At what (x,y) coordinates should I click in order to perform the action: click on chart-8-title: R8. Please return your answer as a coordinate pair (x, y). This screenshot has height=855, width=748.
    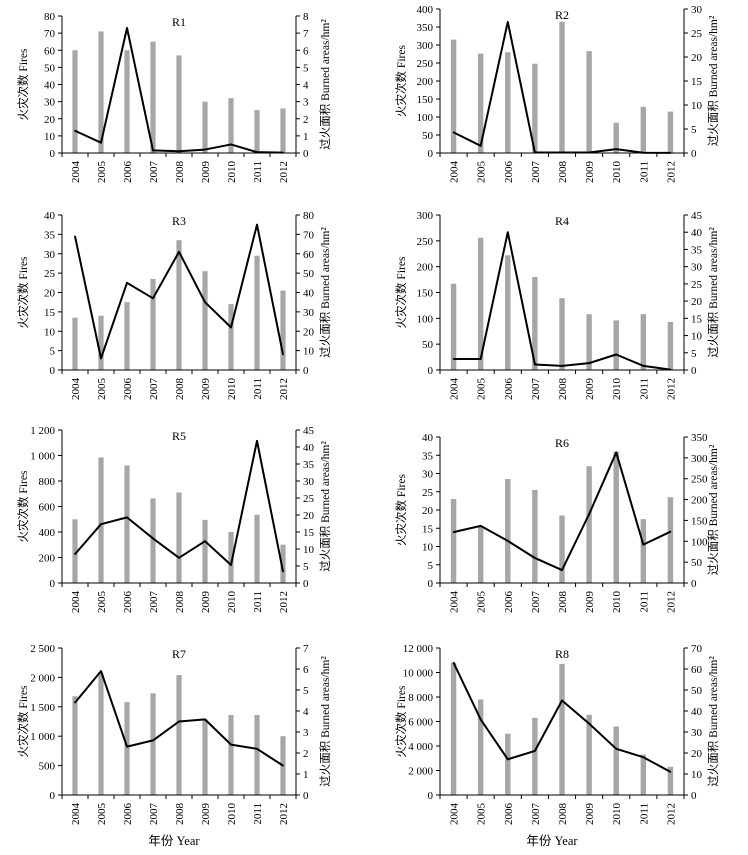
    Looking at the image, I should click on (562, 654).